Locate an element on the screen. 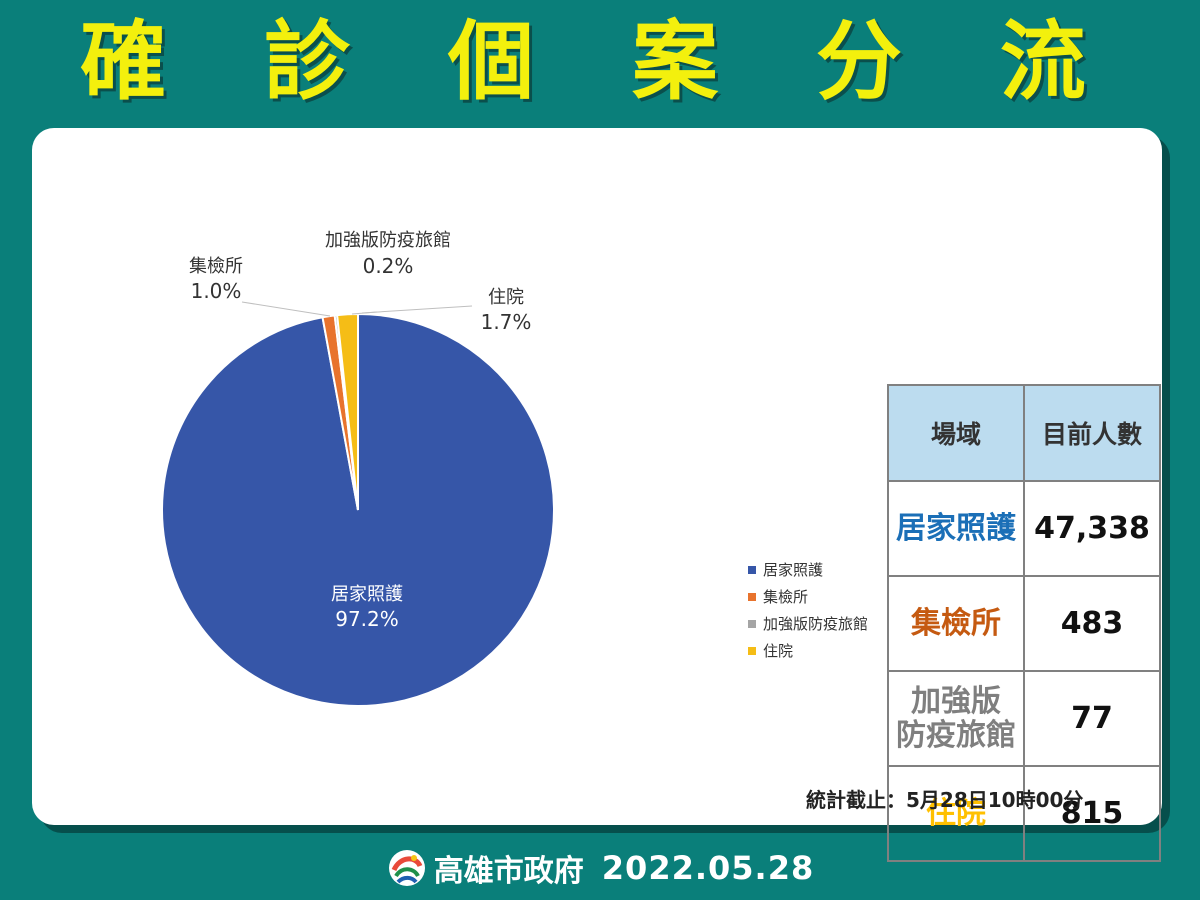 This screenshot has width=1200, height=900. page-title: 確 診 個 案 分 流 is located at coordinates (600, 62).